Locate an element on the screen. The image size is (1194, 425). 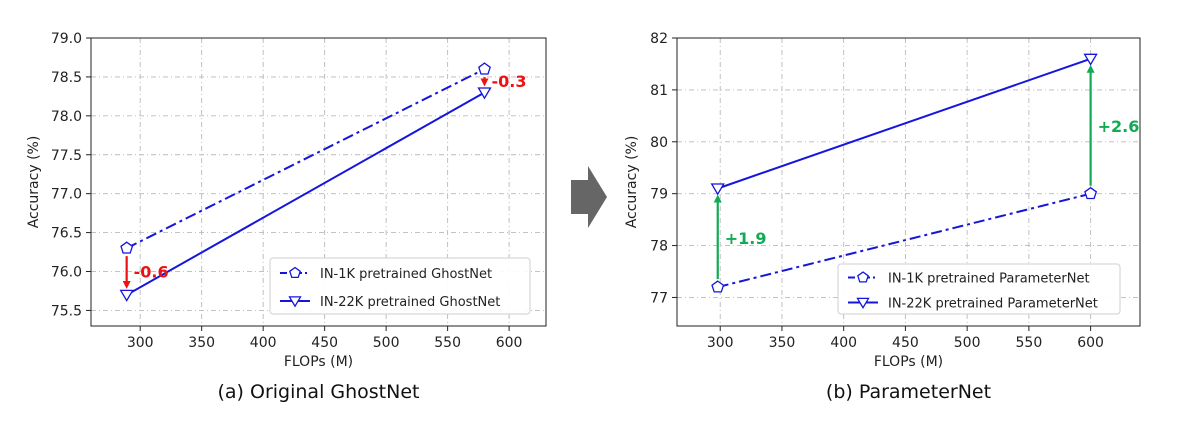
delta-label: -0.6 is located at coordinates (151, 272).